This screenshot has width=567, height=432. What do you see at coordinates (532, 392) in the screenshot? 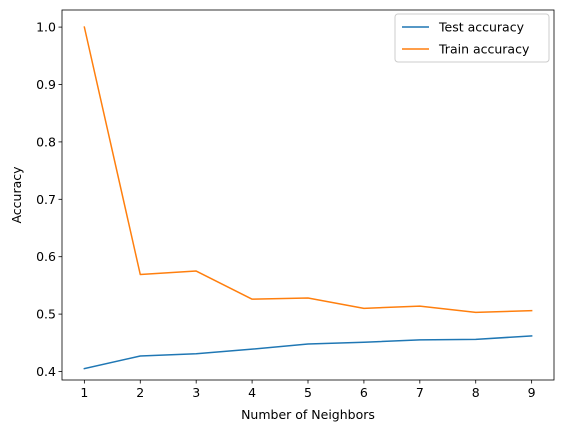
I see `x-tick-label: 9` at bounding box center [532, 392].